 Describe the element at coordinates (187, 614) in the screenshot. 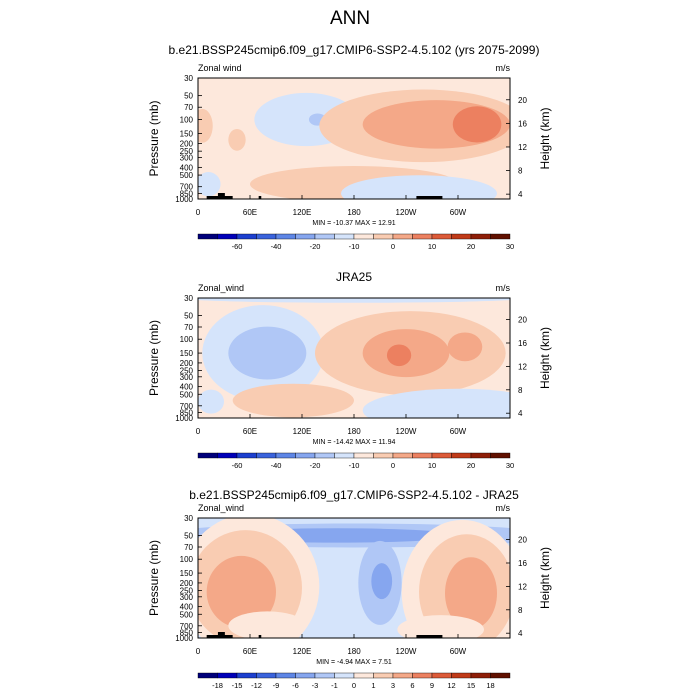

I see `y-tick-label: 500` at that location.